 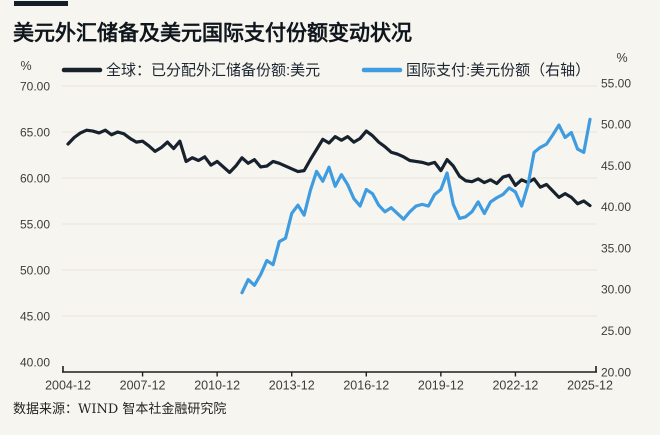 I want to click on left-axis-unit-label: %, so click(x=25, y=66).